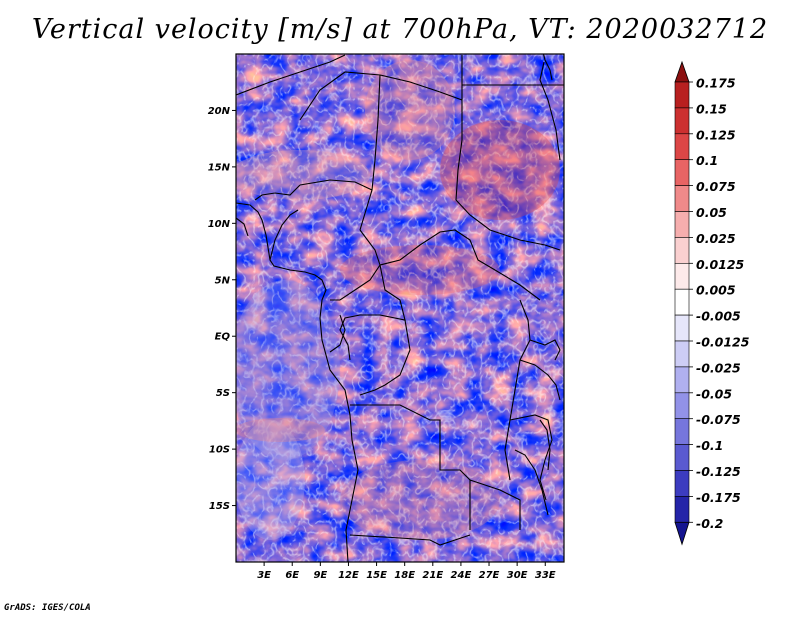  What do you see at coordinates (385, 357) in the screenshot?
I see `congo-drc-border` at bounding box center [385, 357].